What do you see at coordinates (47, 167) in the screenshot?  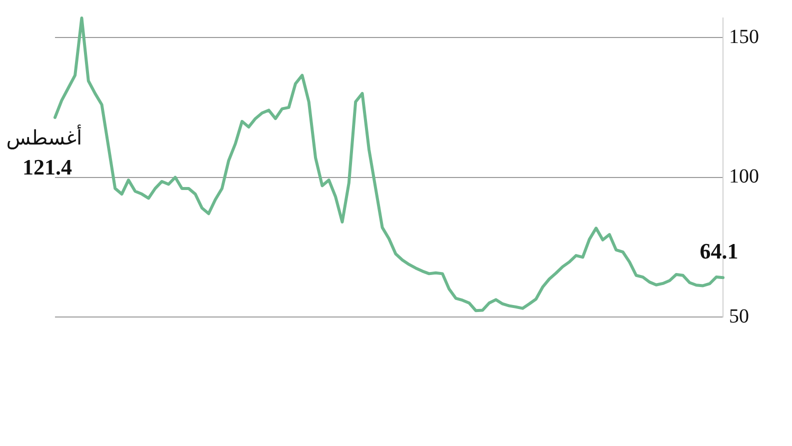 I see `data-label: 121.4` at bounding box center [47, 167].